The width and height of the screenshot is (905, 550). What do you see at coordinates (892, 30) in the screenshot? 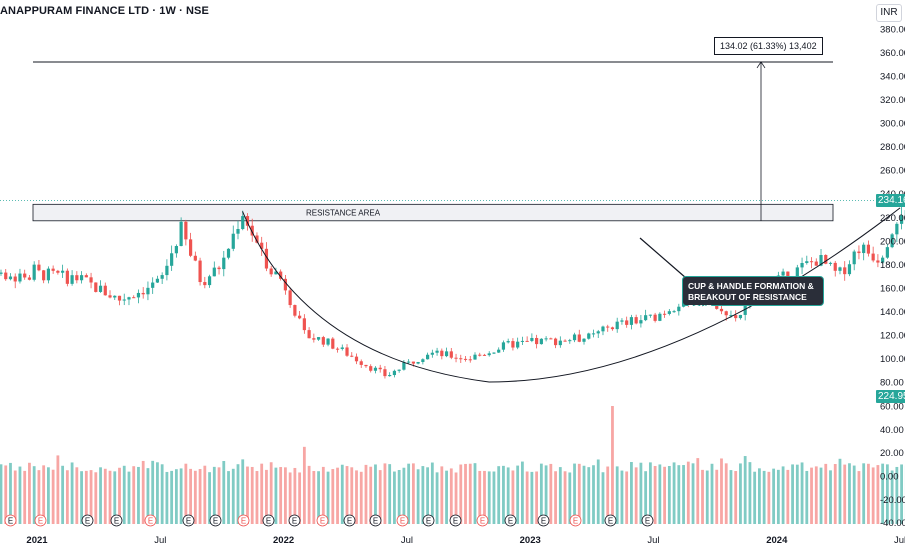
I see `price-tick-label: 380.00` at bounding box center [892, 30].